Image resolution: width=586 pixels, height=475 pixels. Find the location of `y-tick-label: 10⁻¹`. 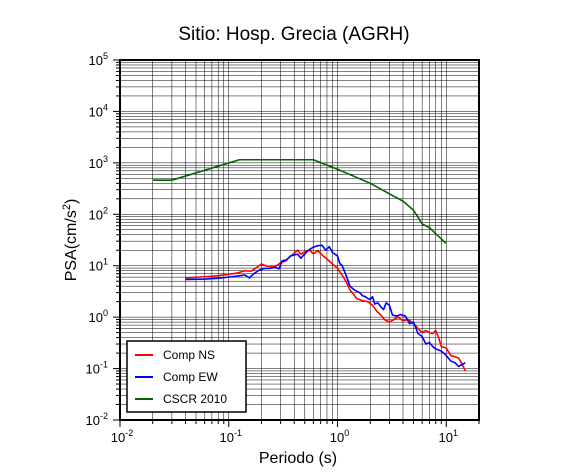

y-tick-label: 10⁻¹ is located at coordinates (97, 368).